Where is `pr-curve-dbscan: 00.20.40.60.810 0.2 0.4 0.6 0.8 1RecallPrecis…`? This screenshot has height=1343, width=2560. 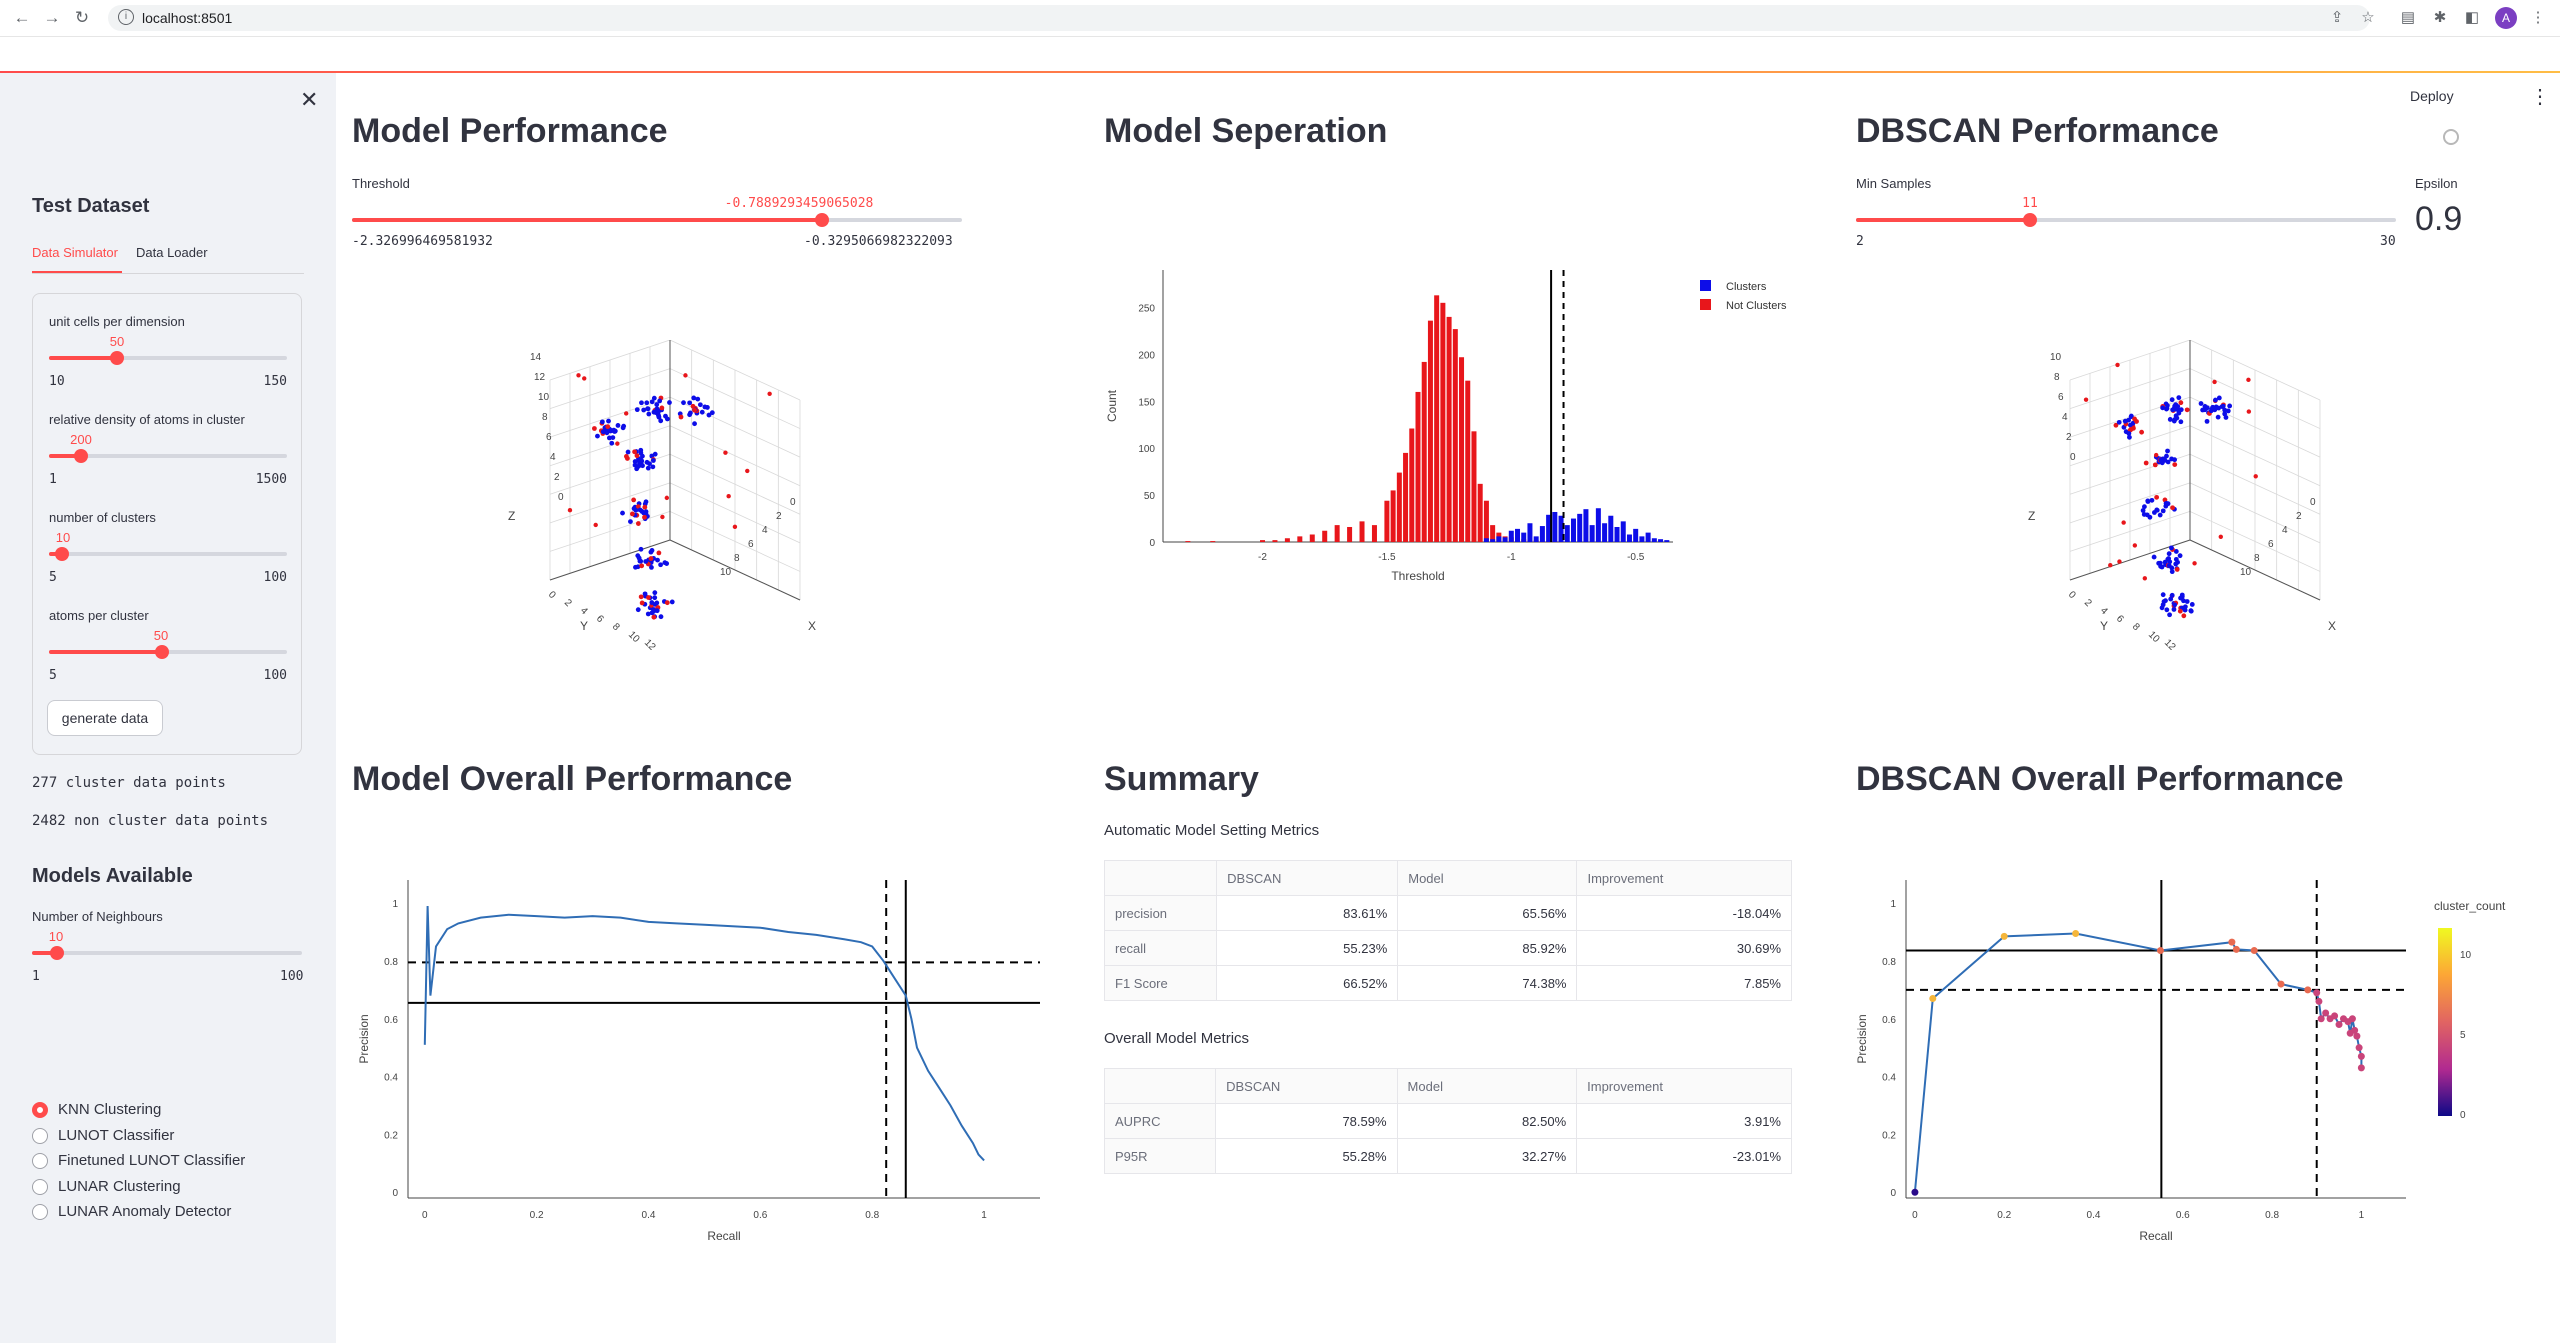
pr-curve-dbscan: 00.20.40.60.810 0.2 0.4 0.6 0.8 1RecallPrecis… is located at coordinates (2198, 1057).